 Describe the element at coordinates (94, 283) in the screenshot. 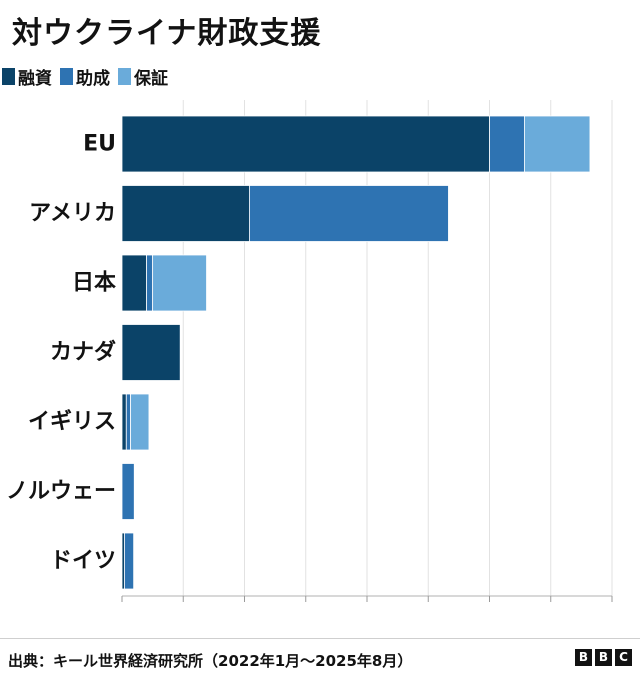

I see `category-label: 日本` at that location.